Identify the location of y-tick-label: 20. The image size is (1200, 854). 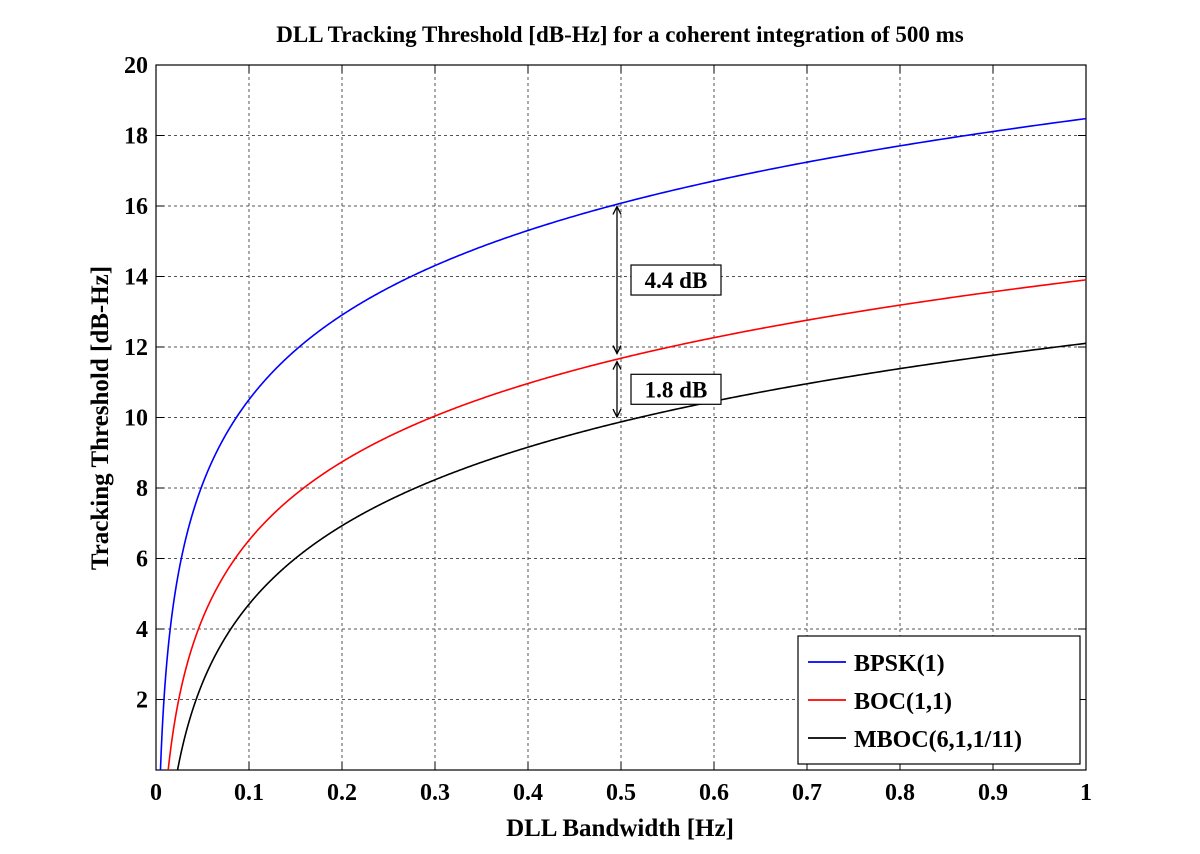
(136, 66).